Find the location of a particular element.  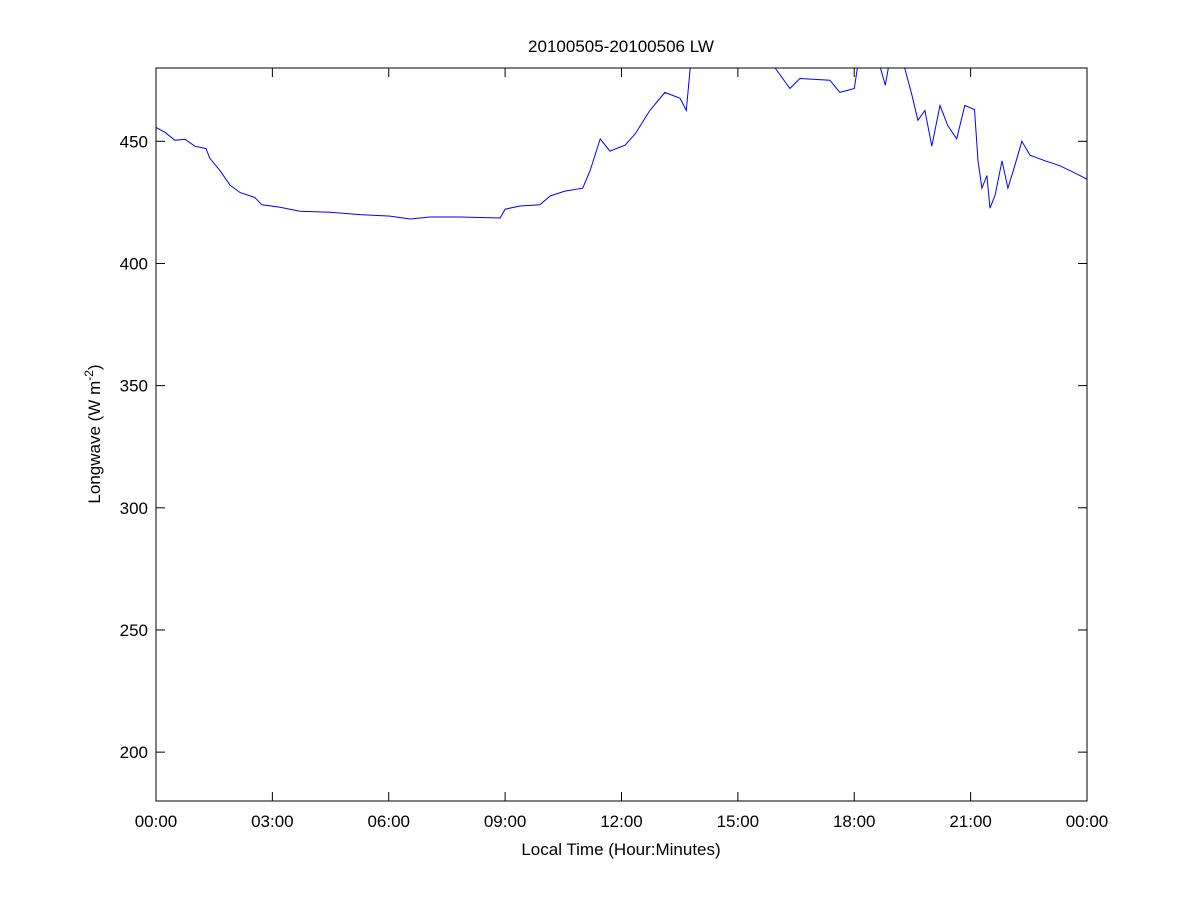

x-axis-label: Local Time (Hour:Minutes) is located at coordinates (620, 849).